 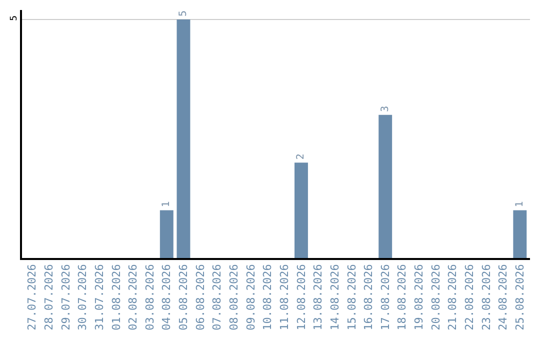 I want to click on x-tick-label: 31.07.2026, so click(x=99, y=297).